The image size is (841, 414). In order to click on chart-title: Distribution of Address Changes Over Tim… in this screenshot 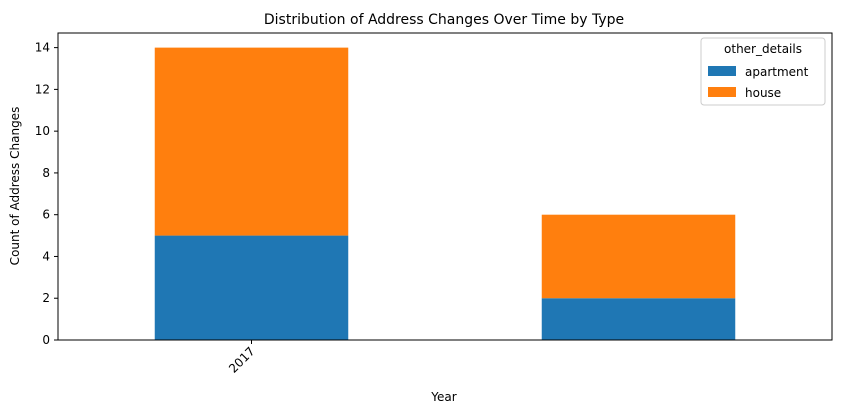, I will do `click(444, 20)`.